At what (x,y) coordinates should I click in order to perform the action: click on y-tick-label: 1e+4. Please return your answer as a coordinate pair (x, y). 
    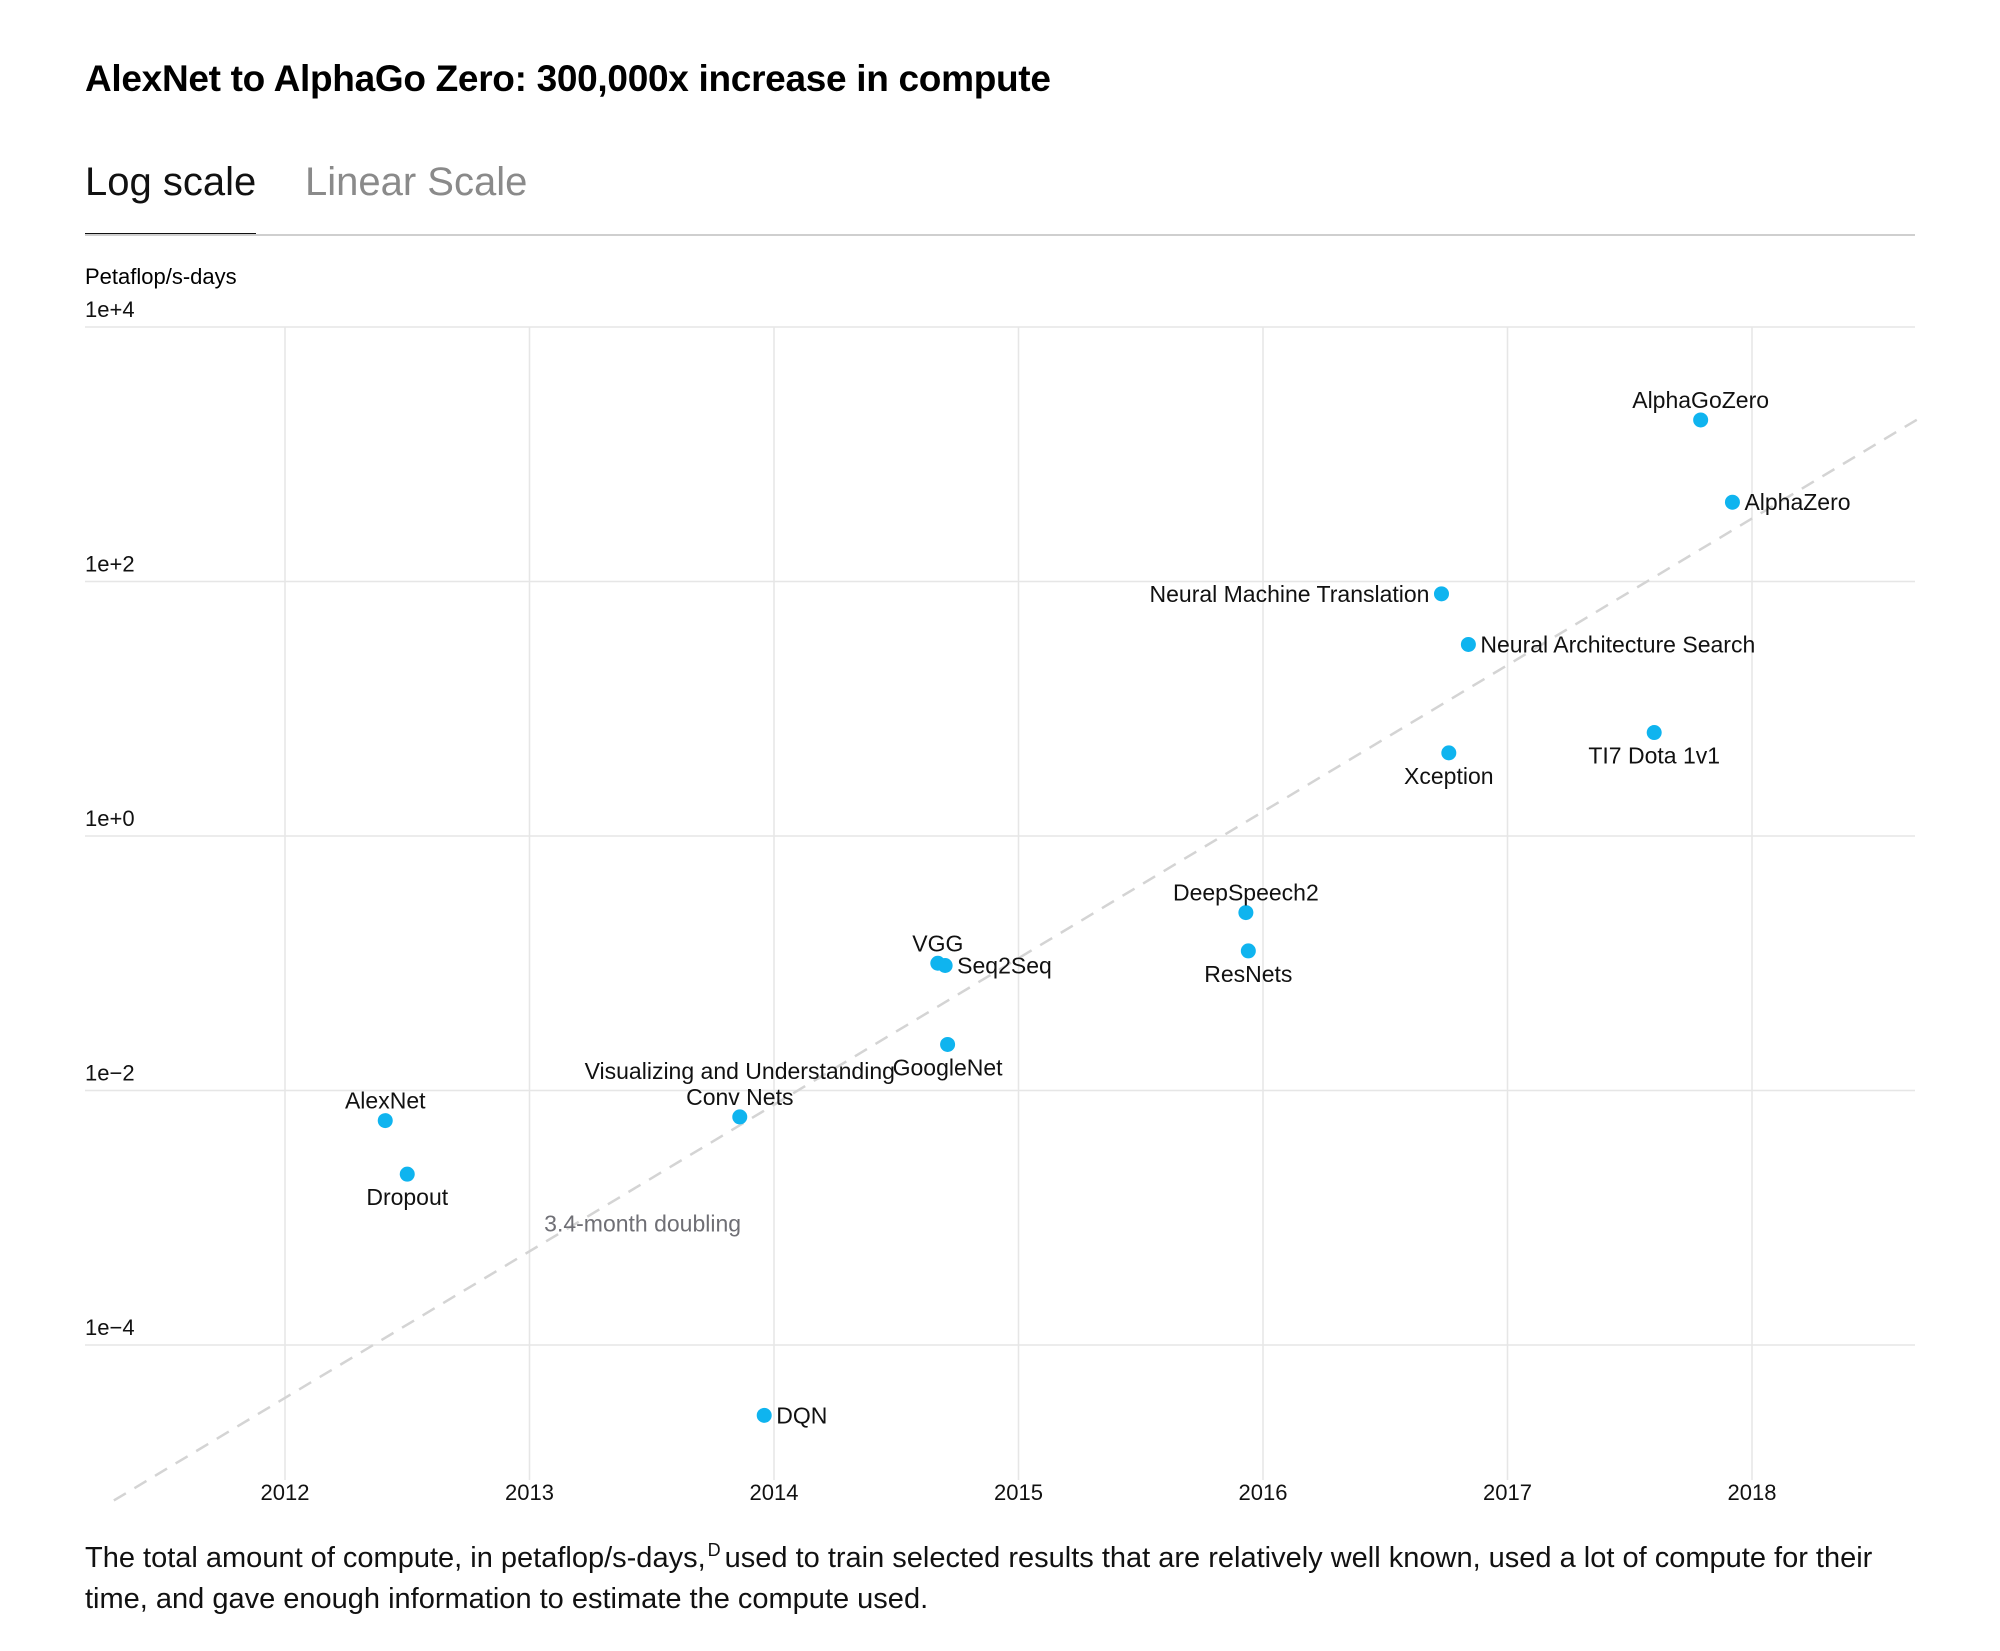
    Looking at the image, I should click on (110, 309).